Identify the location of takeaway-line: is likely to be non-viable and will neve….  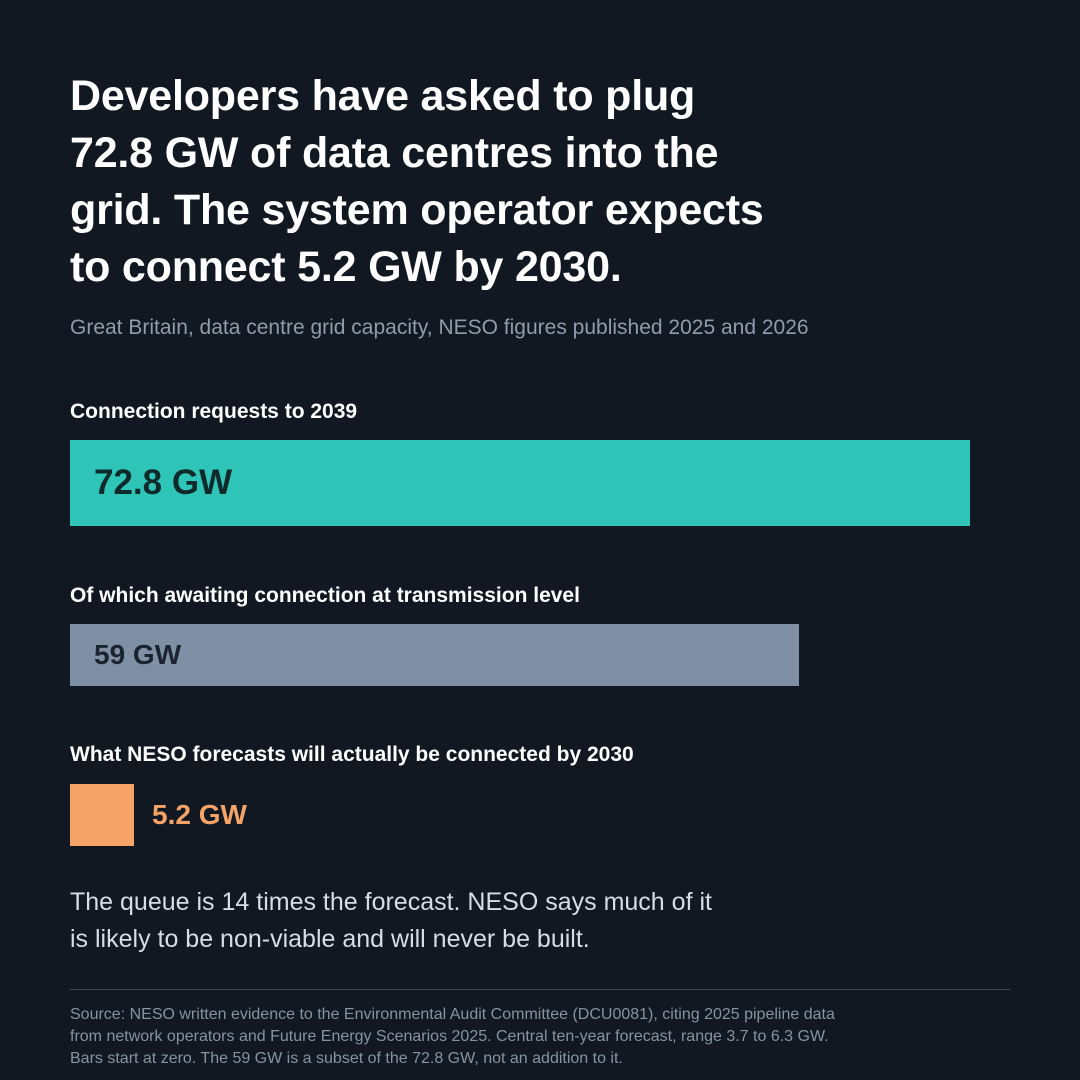
(330, 939).